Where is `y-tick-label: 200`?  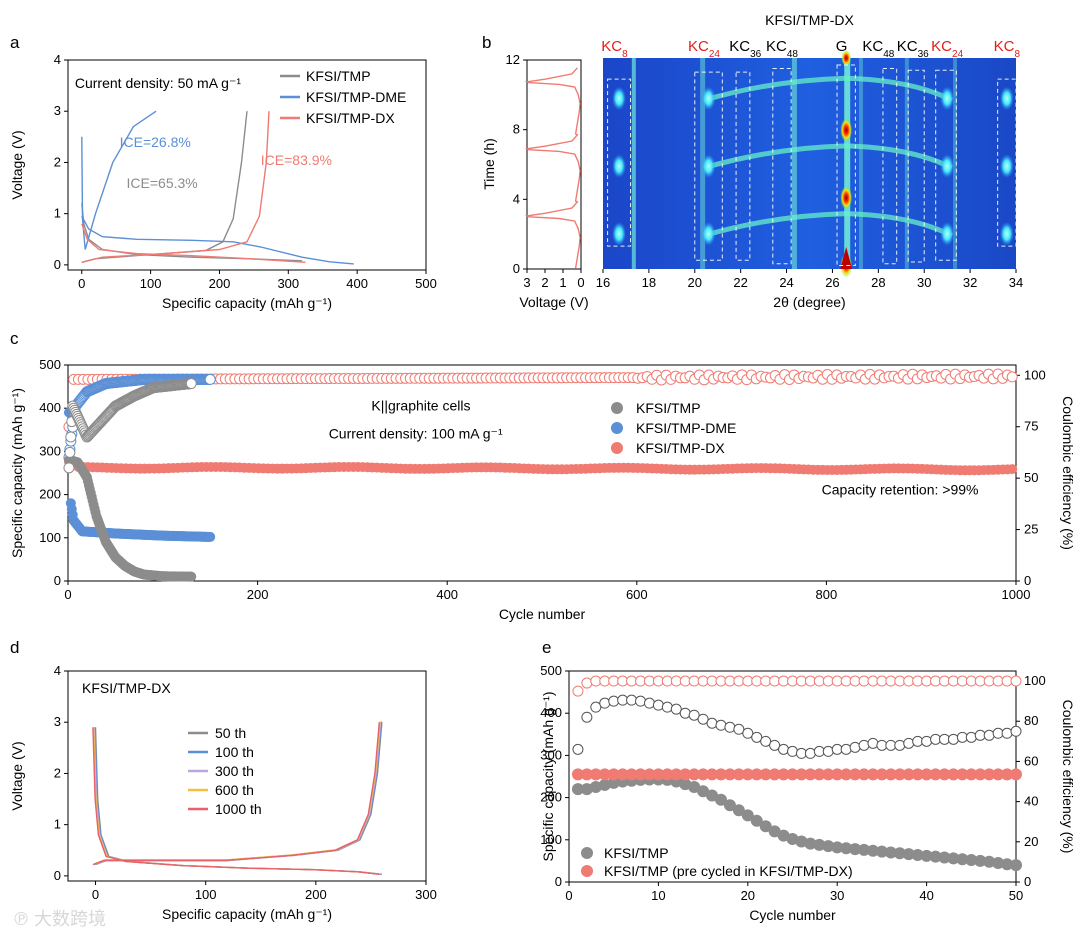
y-tick-label: 200 is located at coordinates (50, 494).